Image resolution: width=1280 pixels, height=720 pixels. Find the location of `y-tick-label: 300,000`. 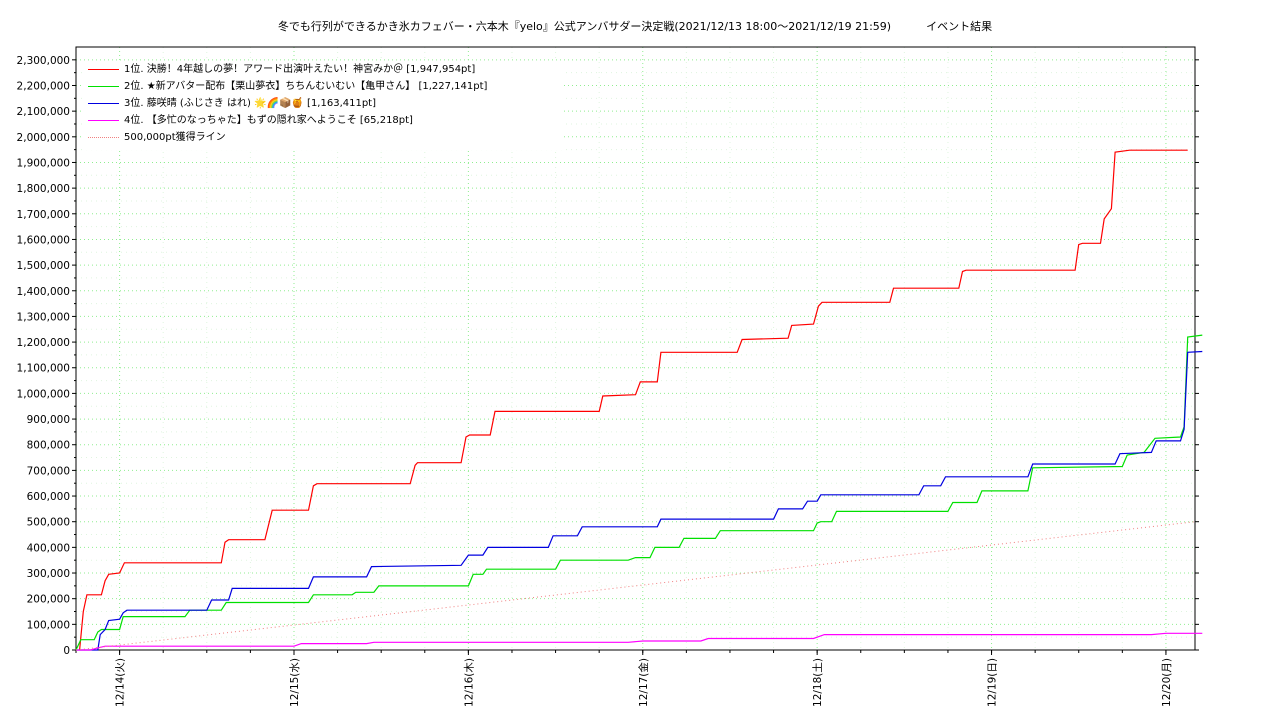

y-tick-label: 300,000 is located at coordinates (48, 574).